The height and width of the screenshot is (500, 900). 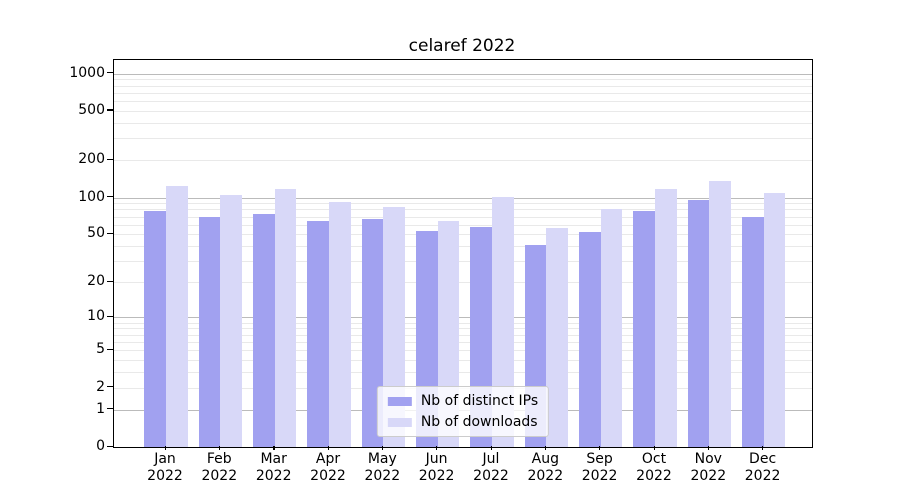 I want to click on bar-ips-mar, so click(x=264, y=330).